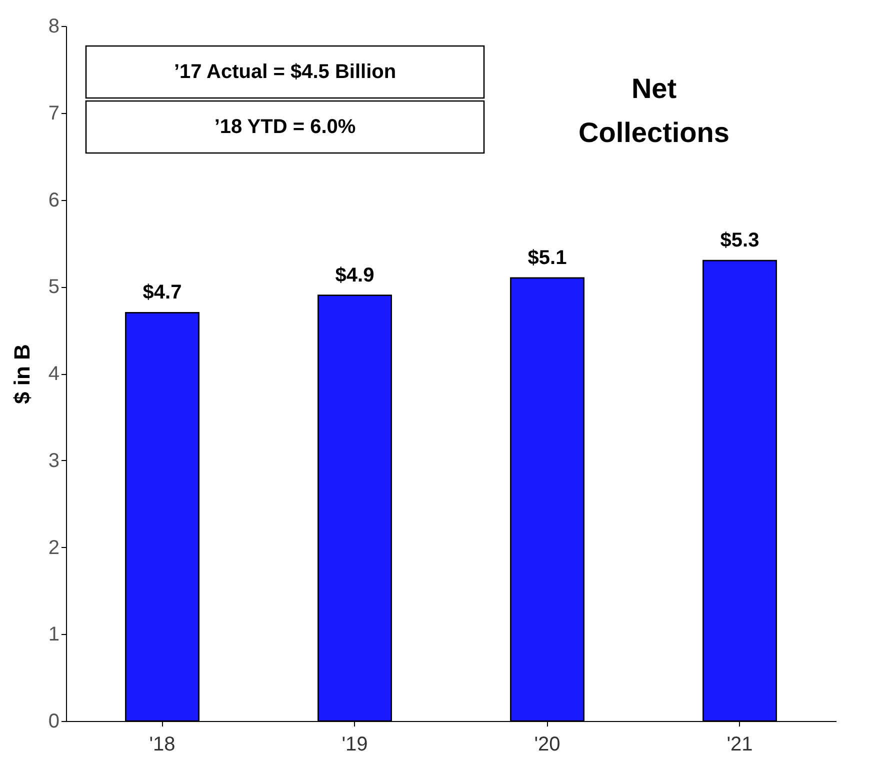  I want to click on x-tick-label: '19, so click(355, 745).